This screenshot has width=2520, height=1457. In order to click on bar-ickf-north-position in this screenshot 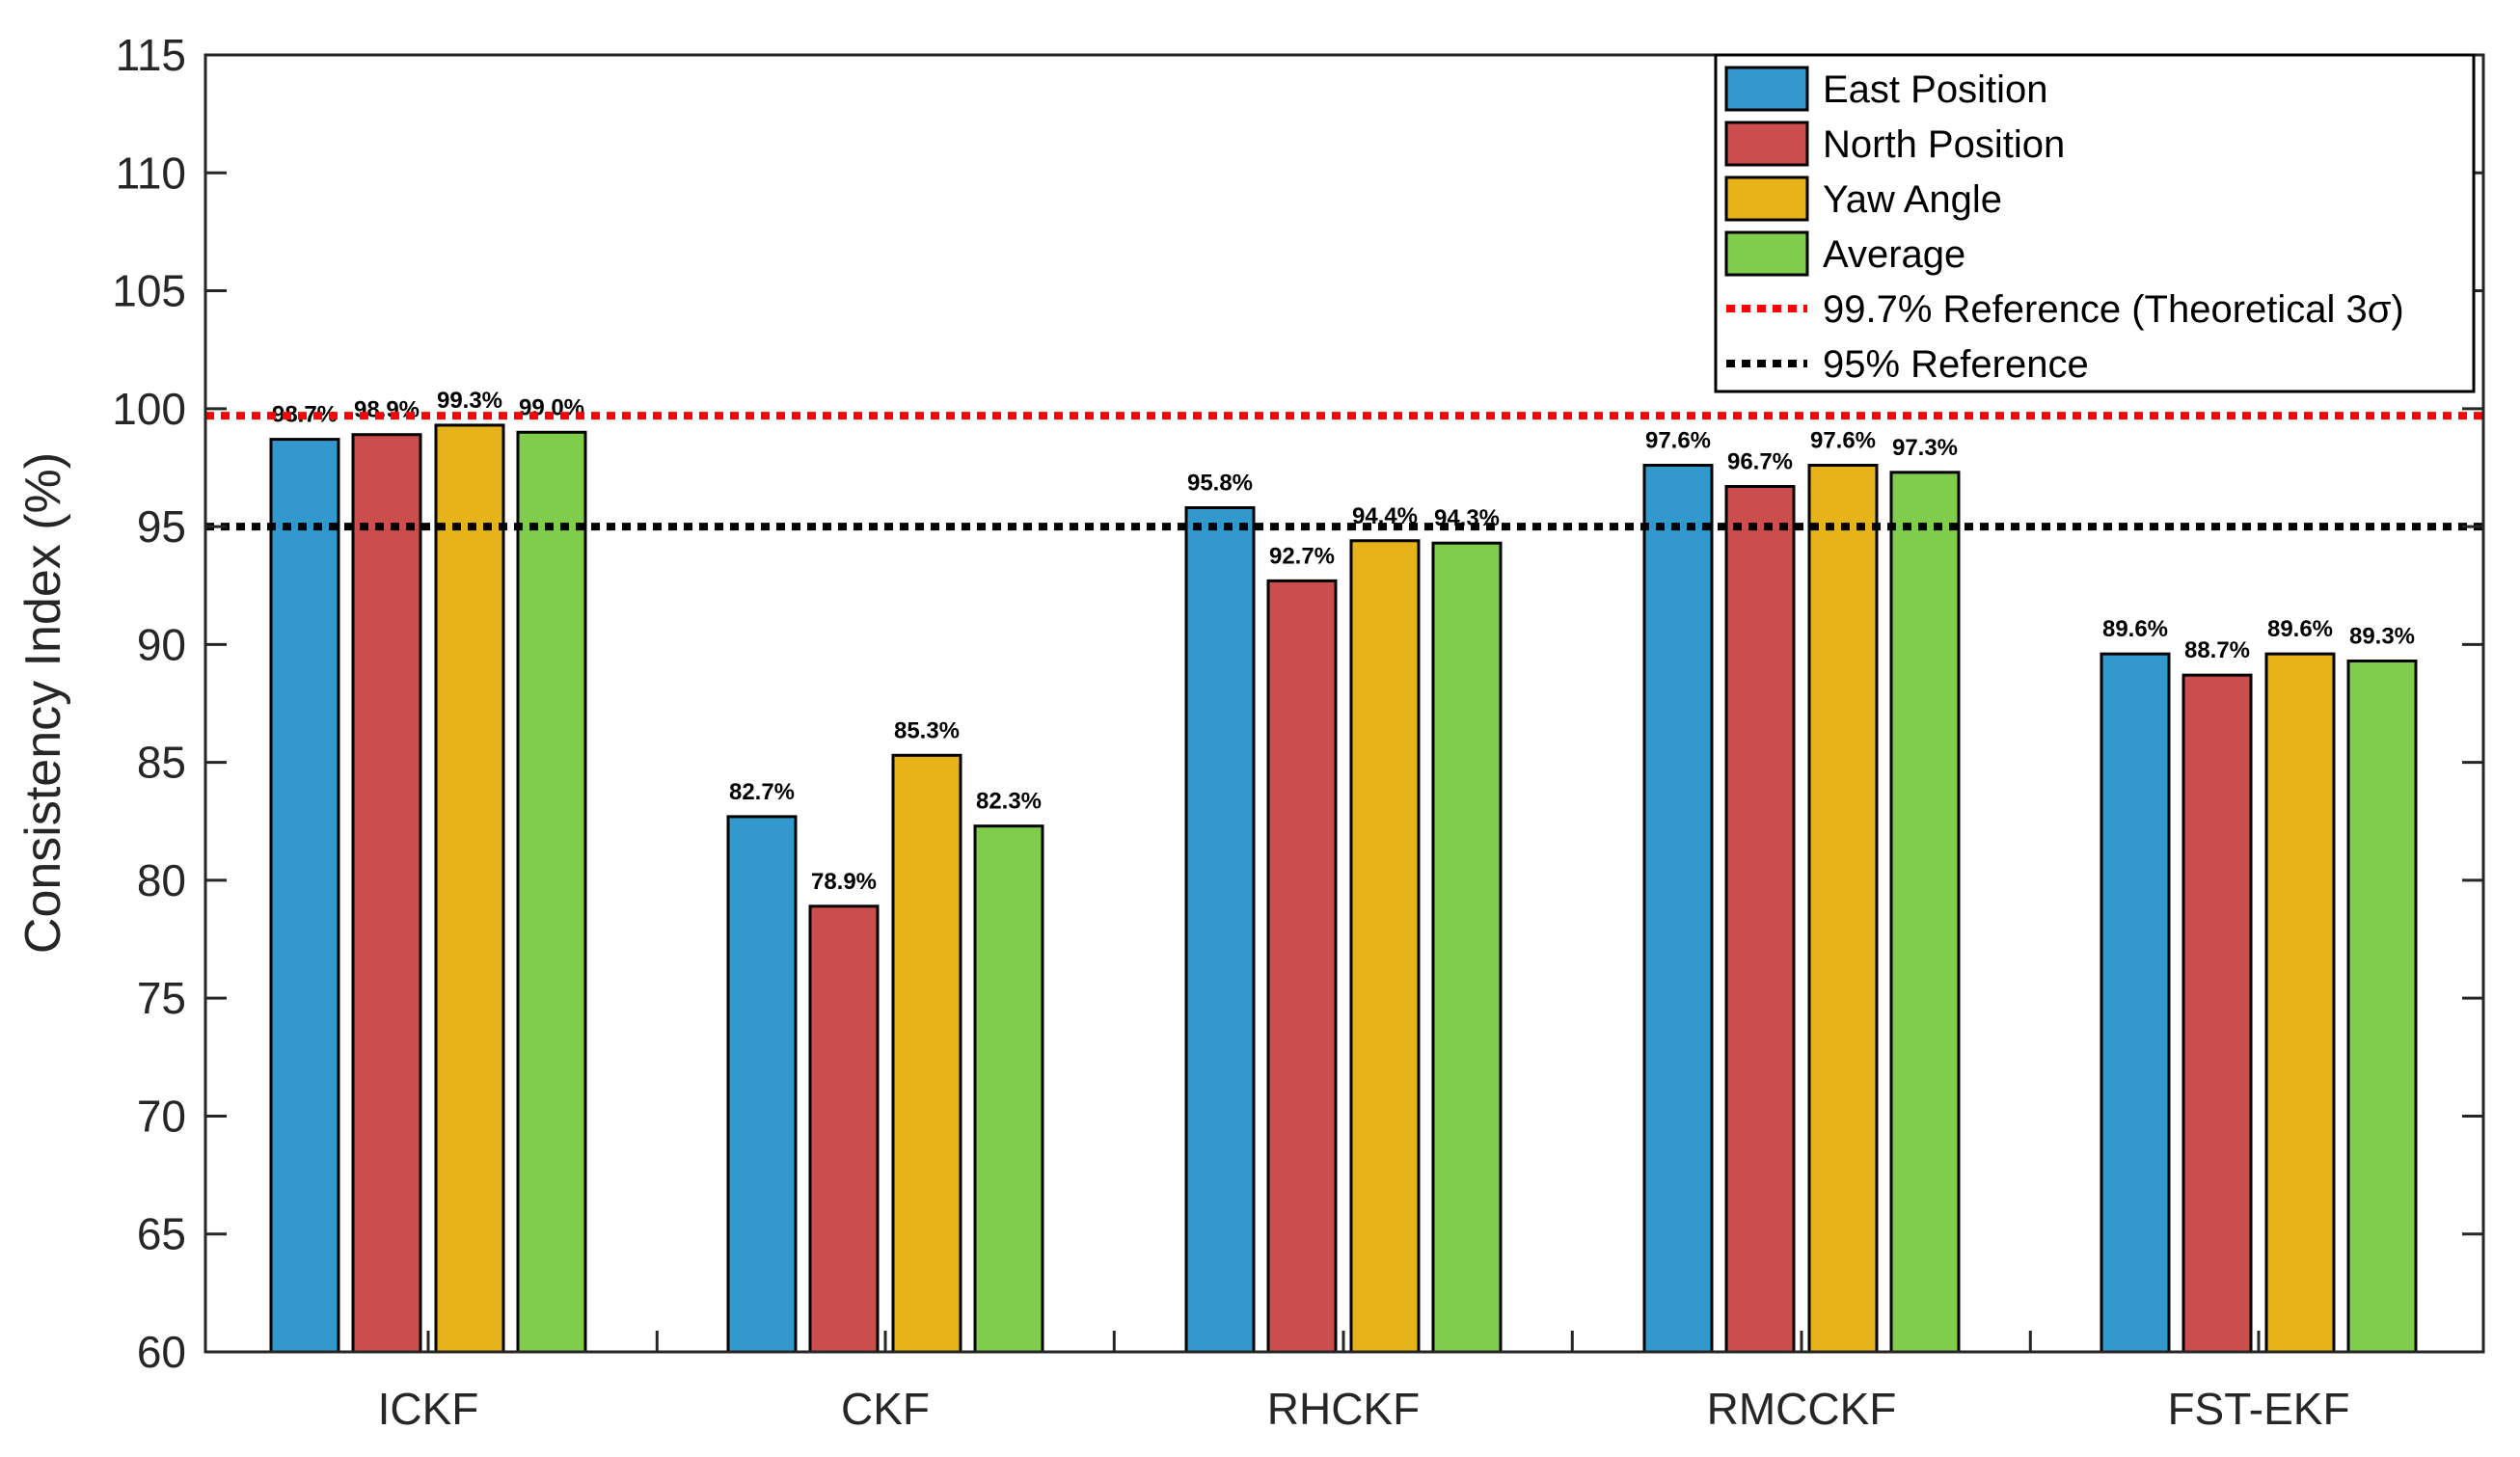, I will do `click(387, 893)`.